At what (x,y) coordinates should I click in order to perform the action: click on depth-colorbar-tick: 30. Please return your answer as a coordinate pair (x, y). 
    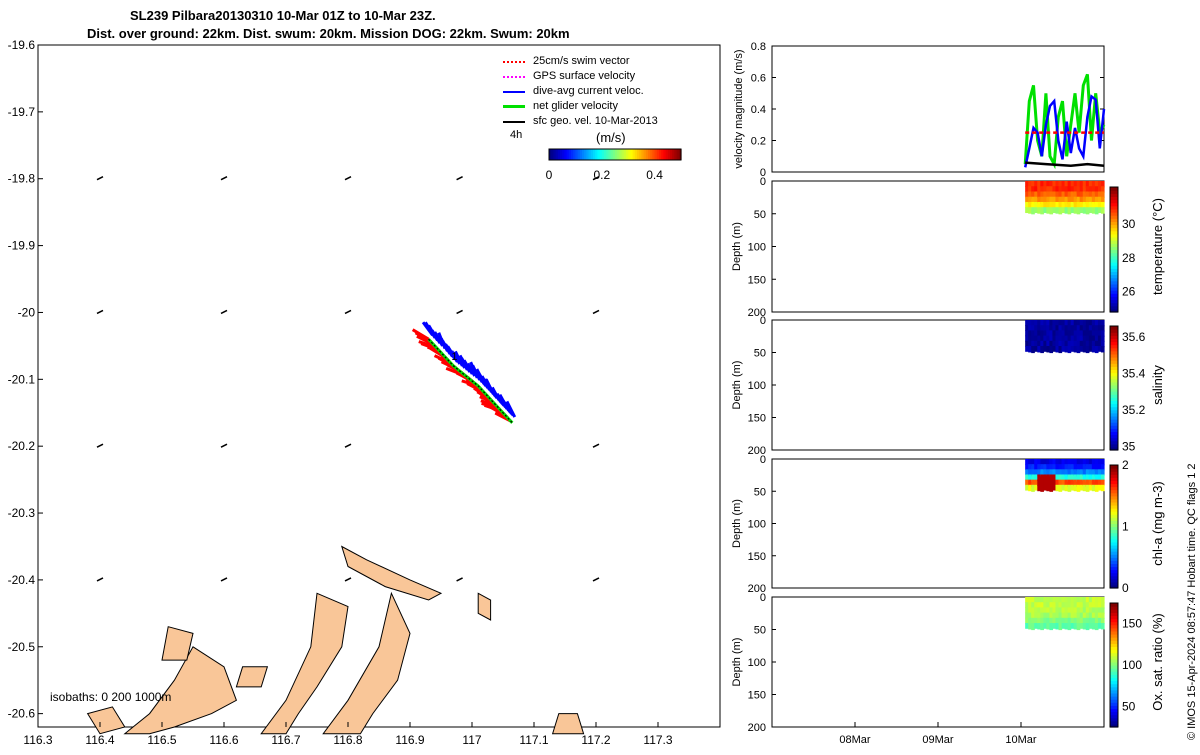
    Looking at the image, I should click on (1129, 224).